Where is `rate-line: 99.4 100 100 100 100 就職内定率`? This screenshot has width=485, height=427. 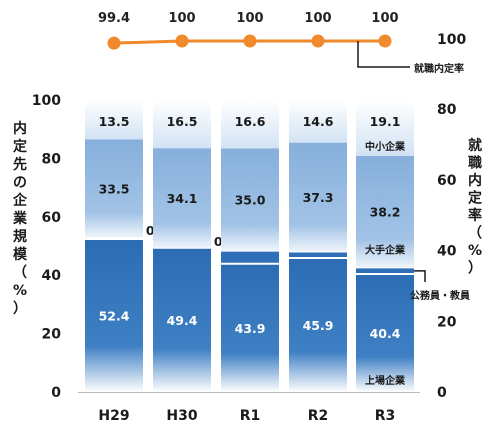
rate-line: 99.4 100 100 100 100 就職内定率 is located at coordinates (281, 43).